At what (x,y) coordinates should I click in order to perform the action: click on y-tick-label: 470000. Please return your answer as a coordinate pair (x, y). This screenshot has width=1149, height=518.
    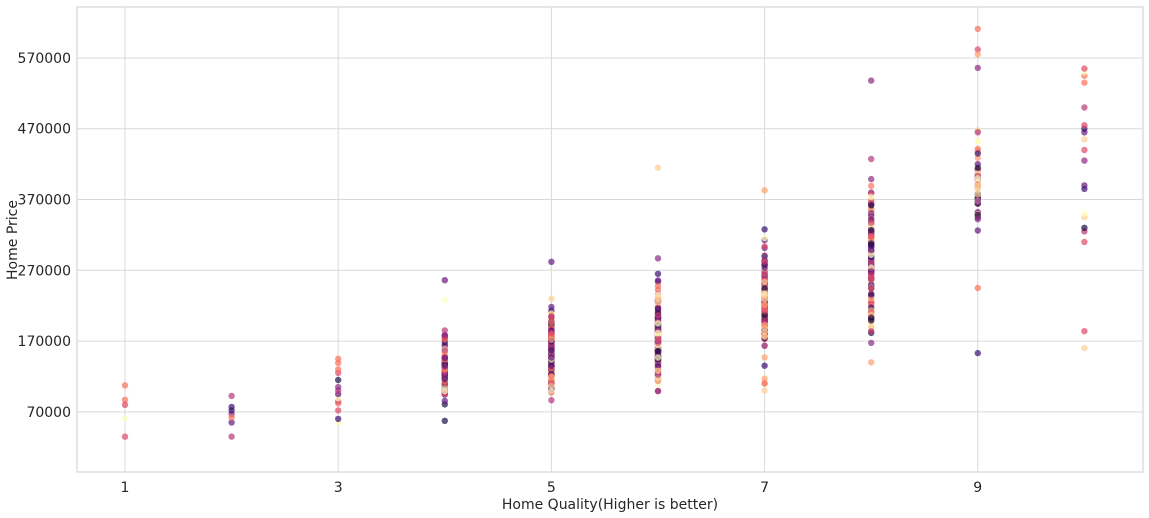
    Looking at the image, I should click on (44, 130).